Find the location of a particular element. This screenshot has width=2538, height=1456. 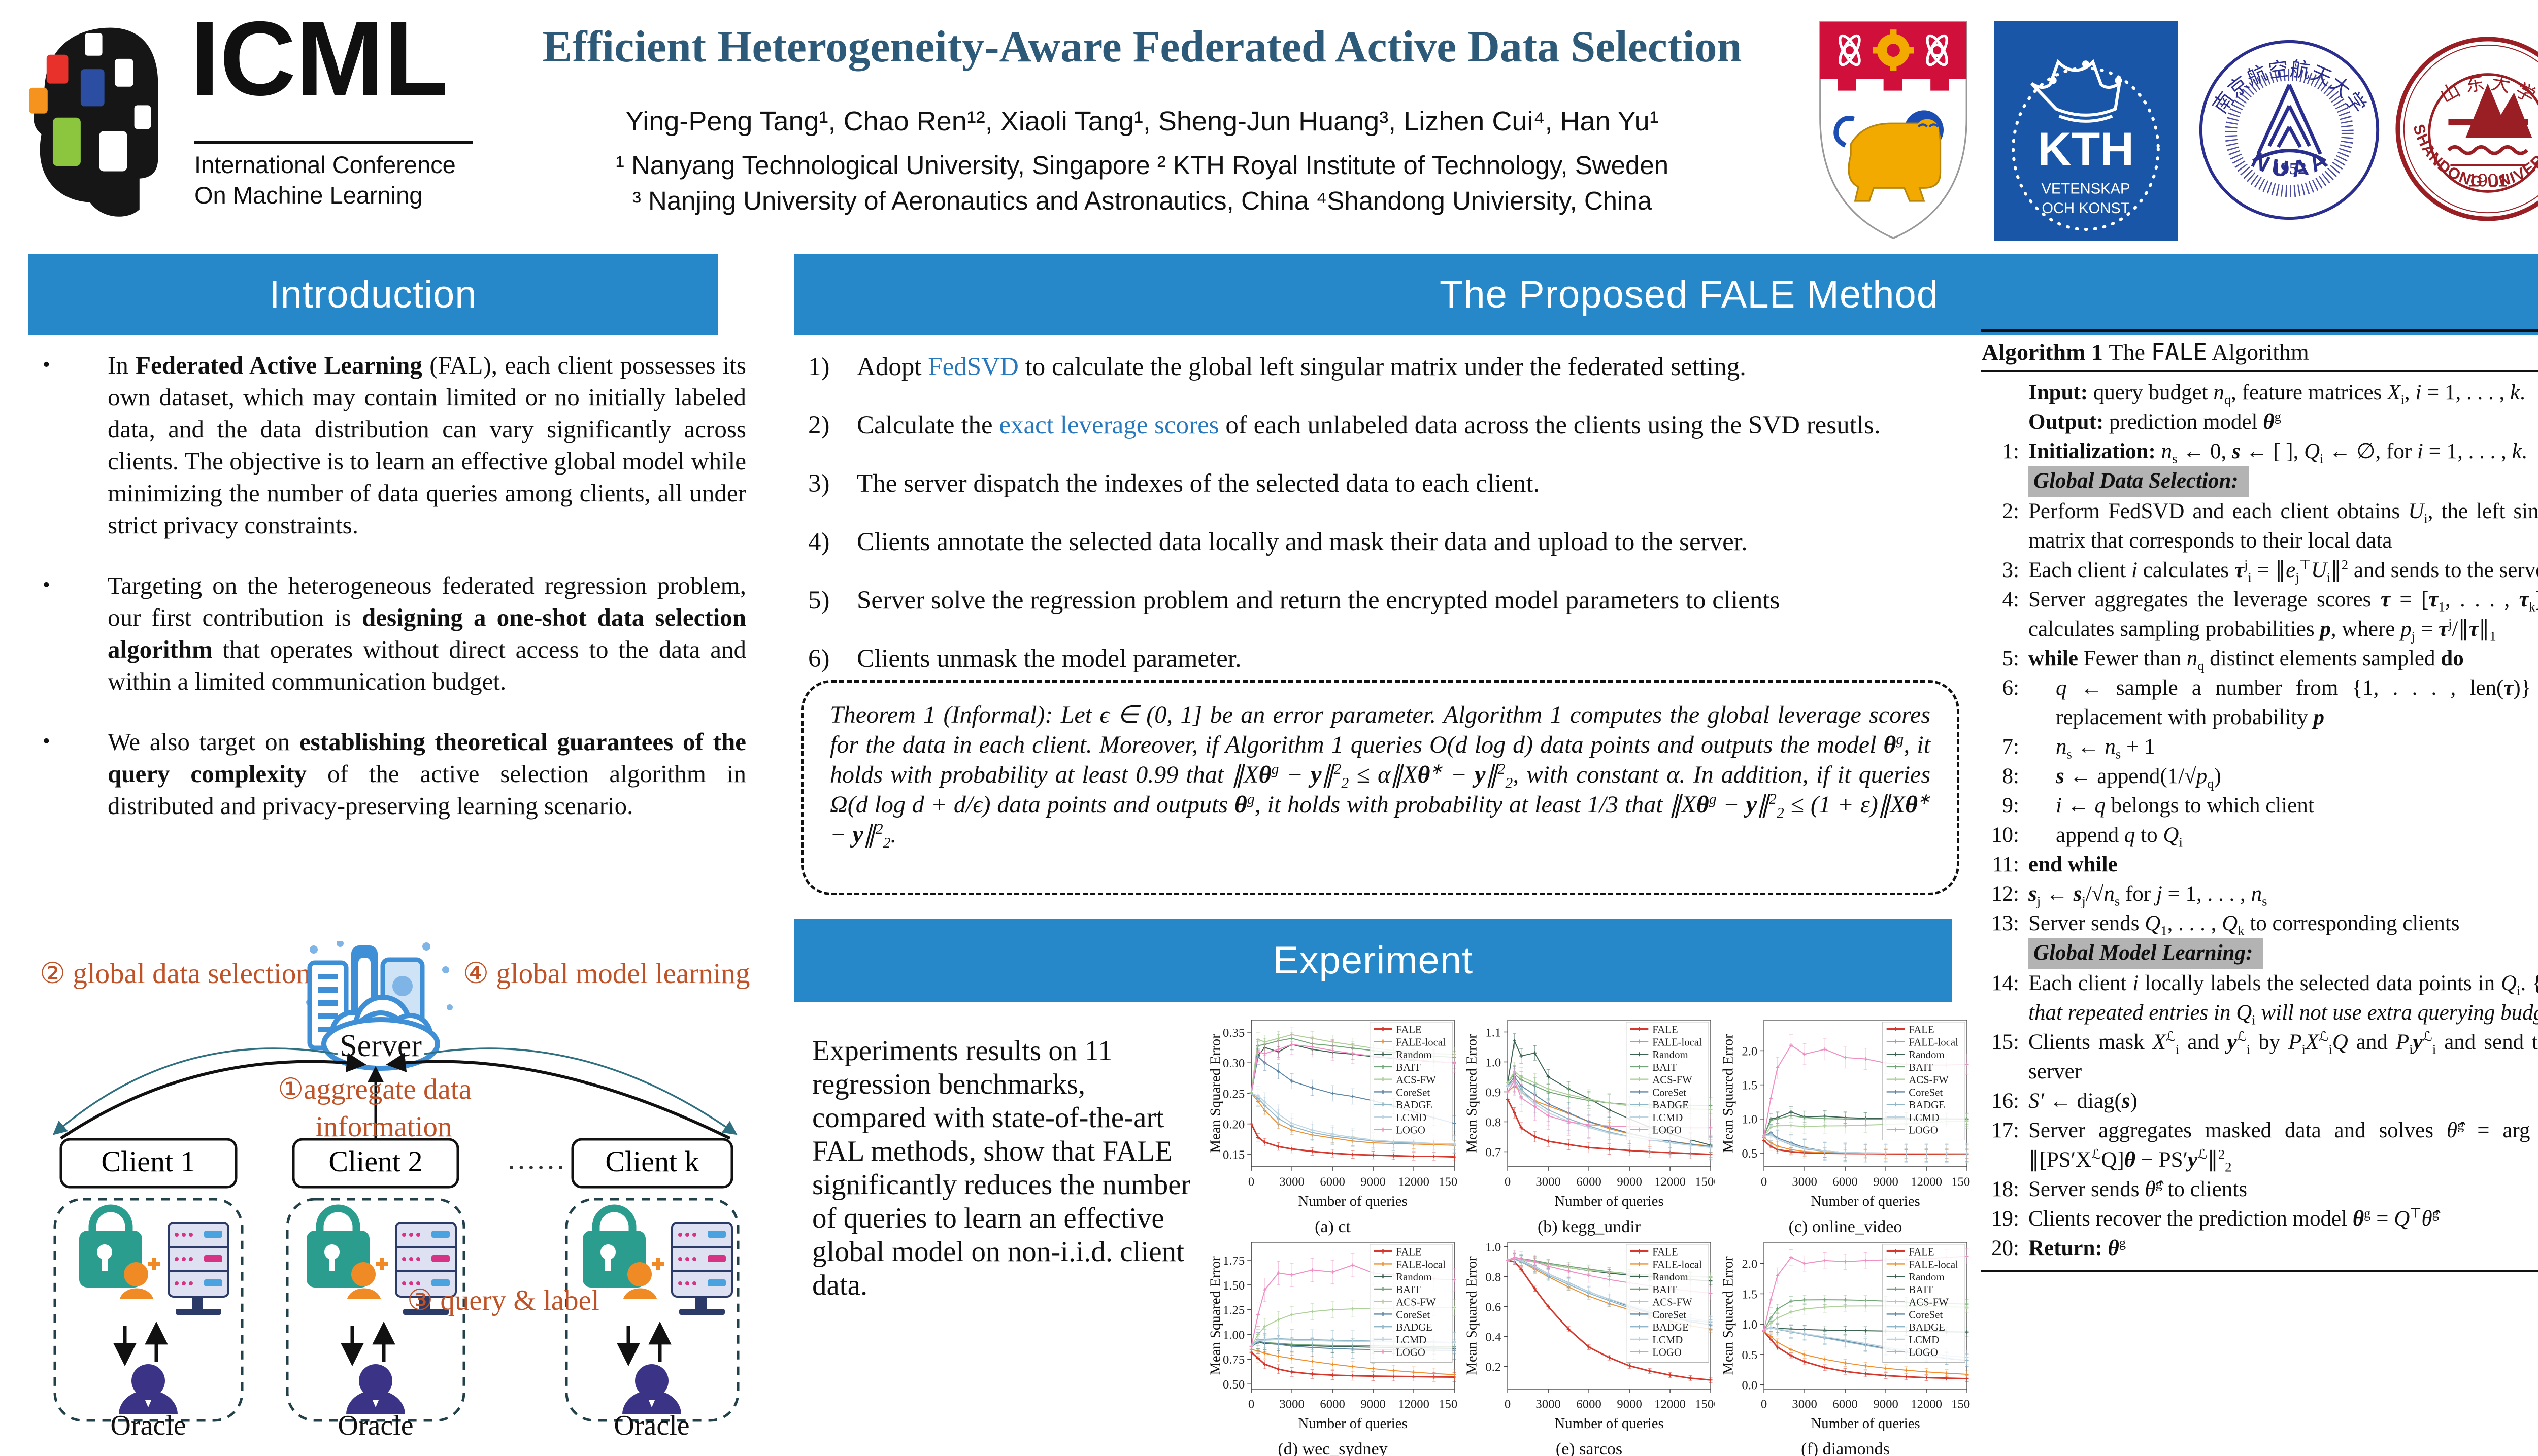

nuaa-year: 1952 is located at coordinates (2289, 168).